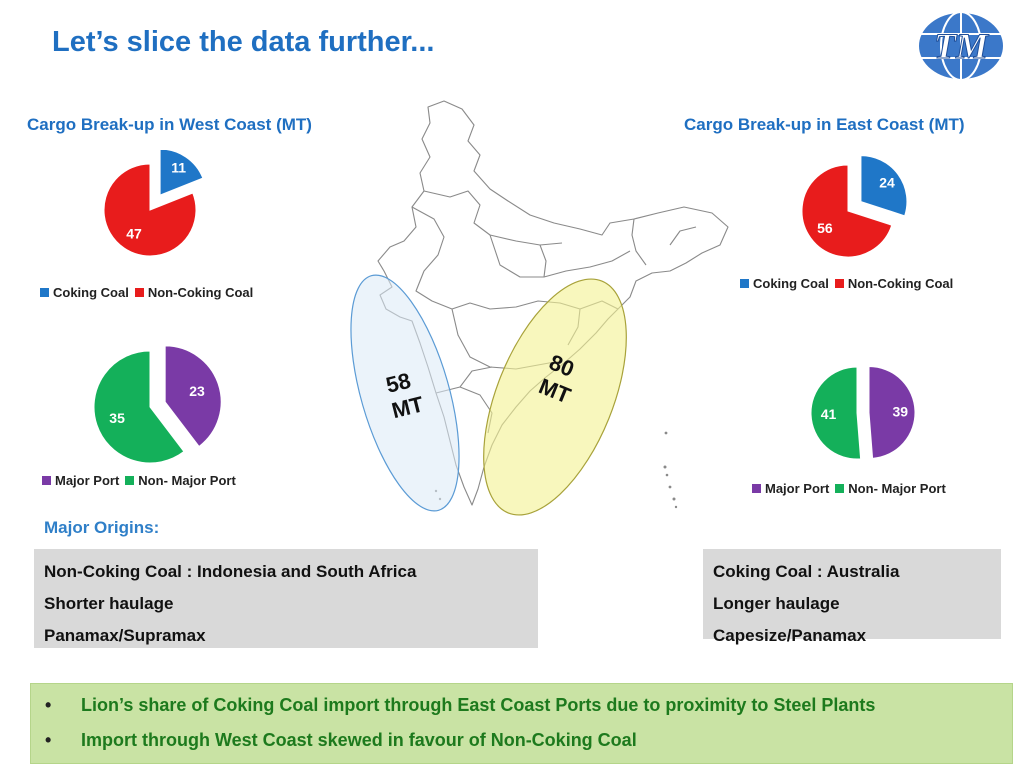  What do you see at coordinates (806, 571) in the screenshot?
I see `origin-line: Coking Coal : Australia` at bounding box center [806, 571].